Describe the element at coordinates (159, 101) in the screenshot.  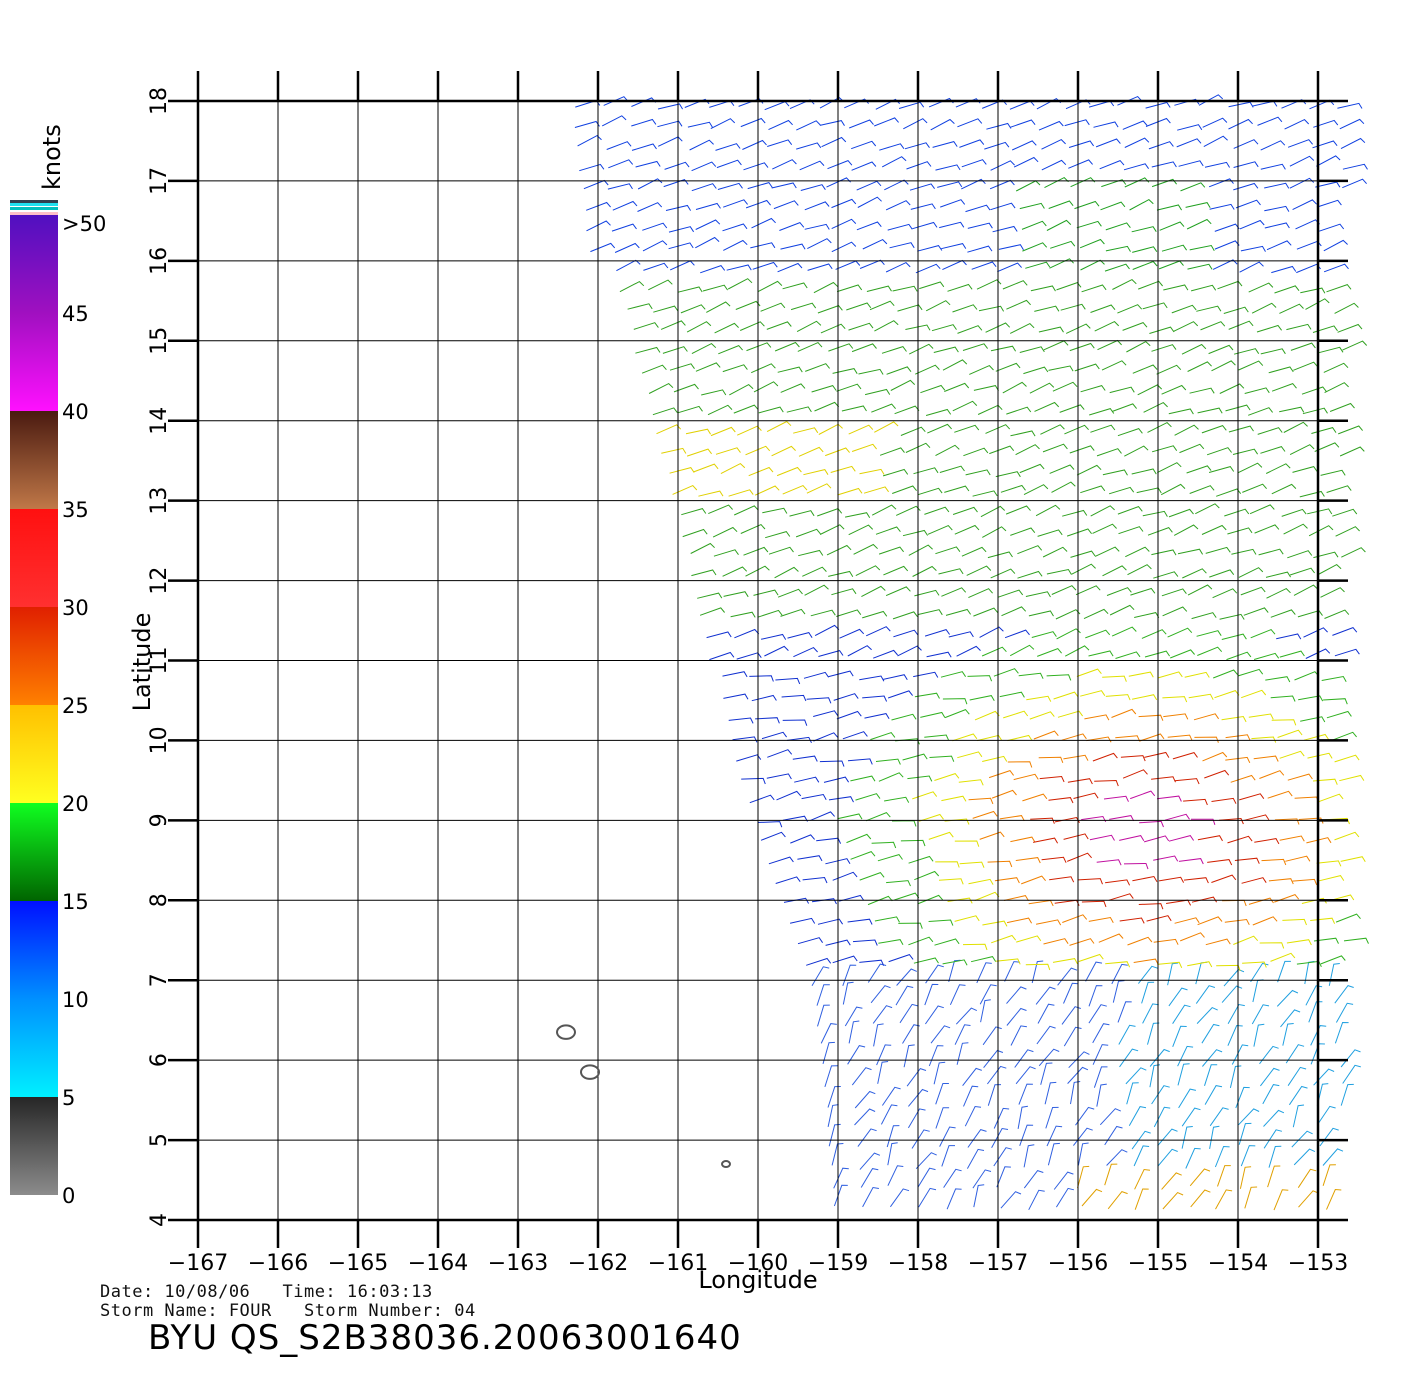
I see `lat-tick-label: 18` at that location.